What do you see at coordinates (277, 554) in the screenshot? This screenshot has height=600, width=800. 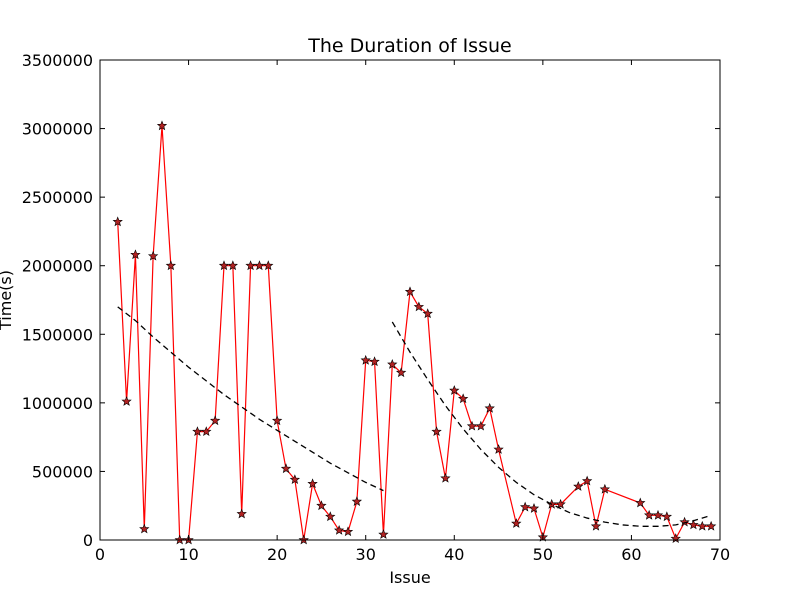 I see `x-tick-label: 20` at bounding box center [277, 554].